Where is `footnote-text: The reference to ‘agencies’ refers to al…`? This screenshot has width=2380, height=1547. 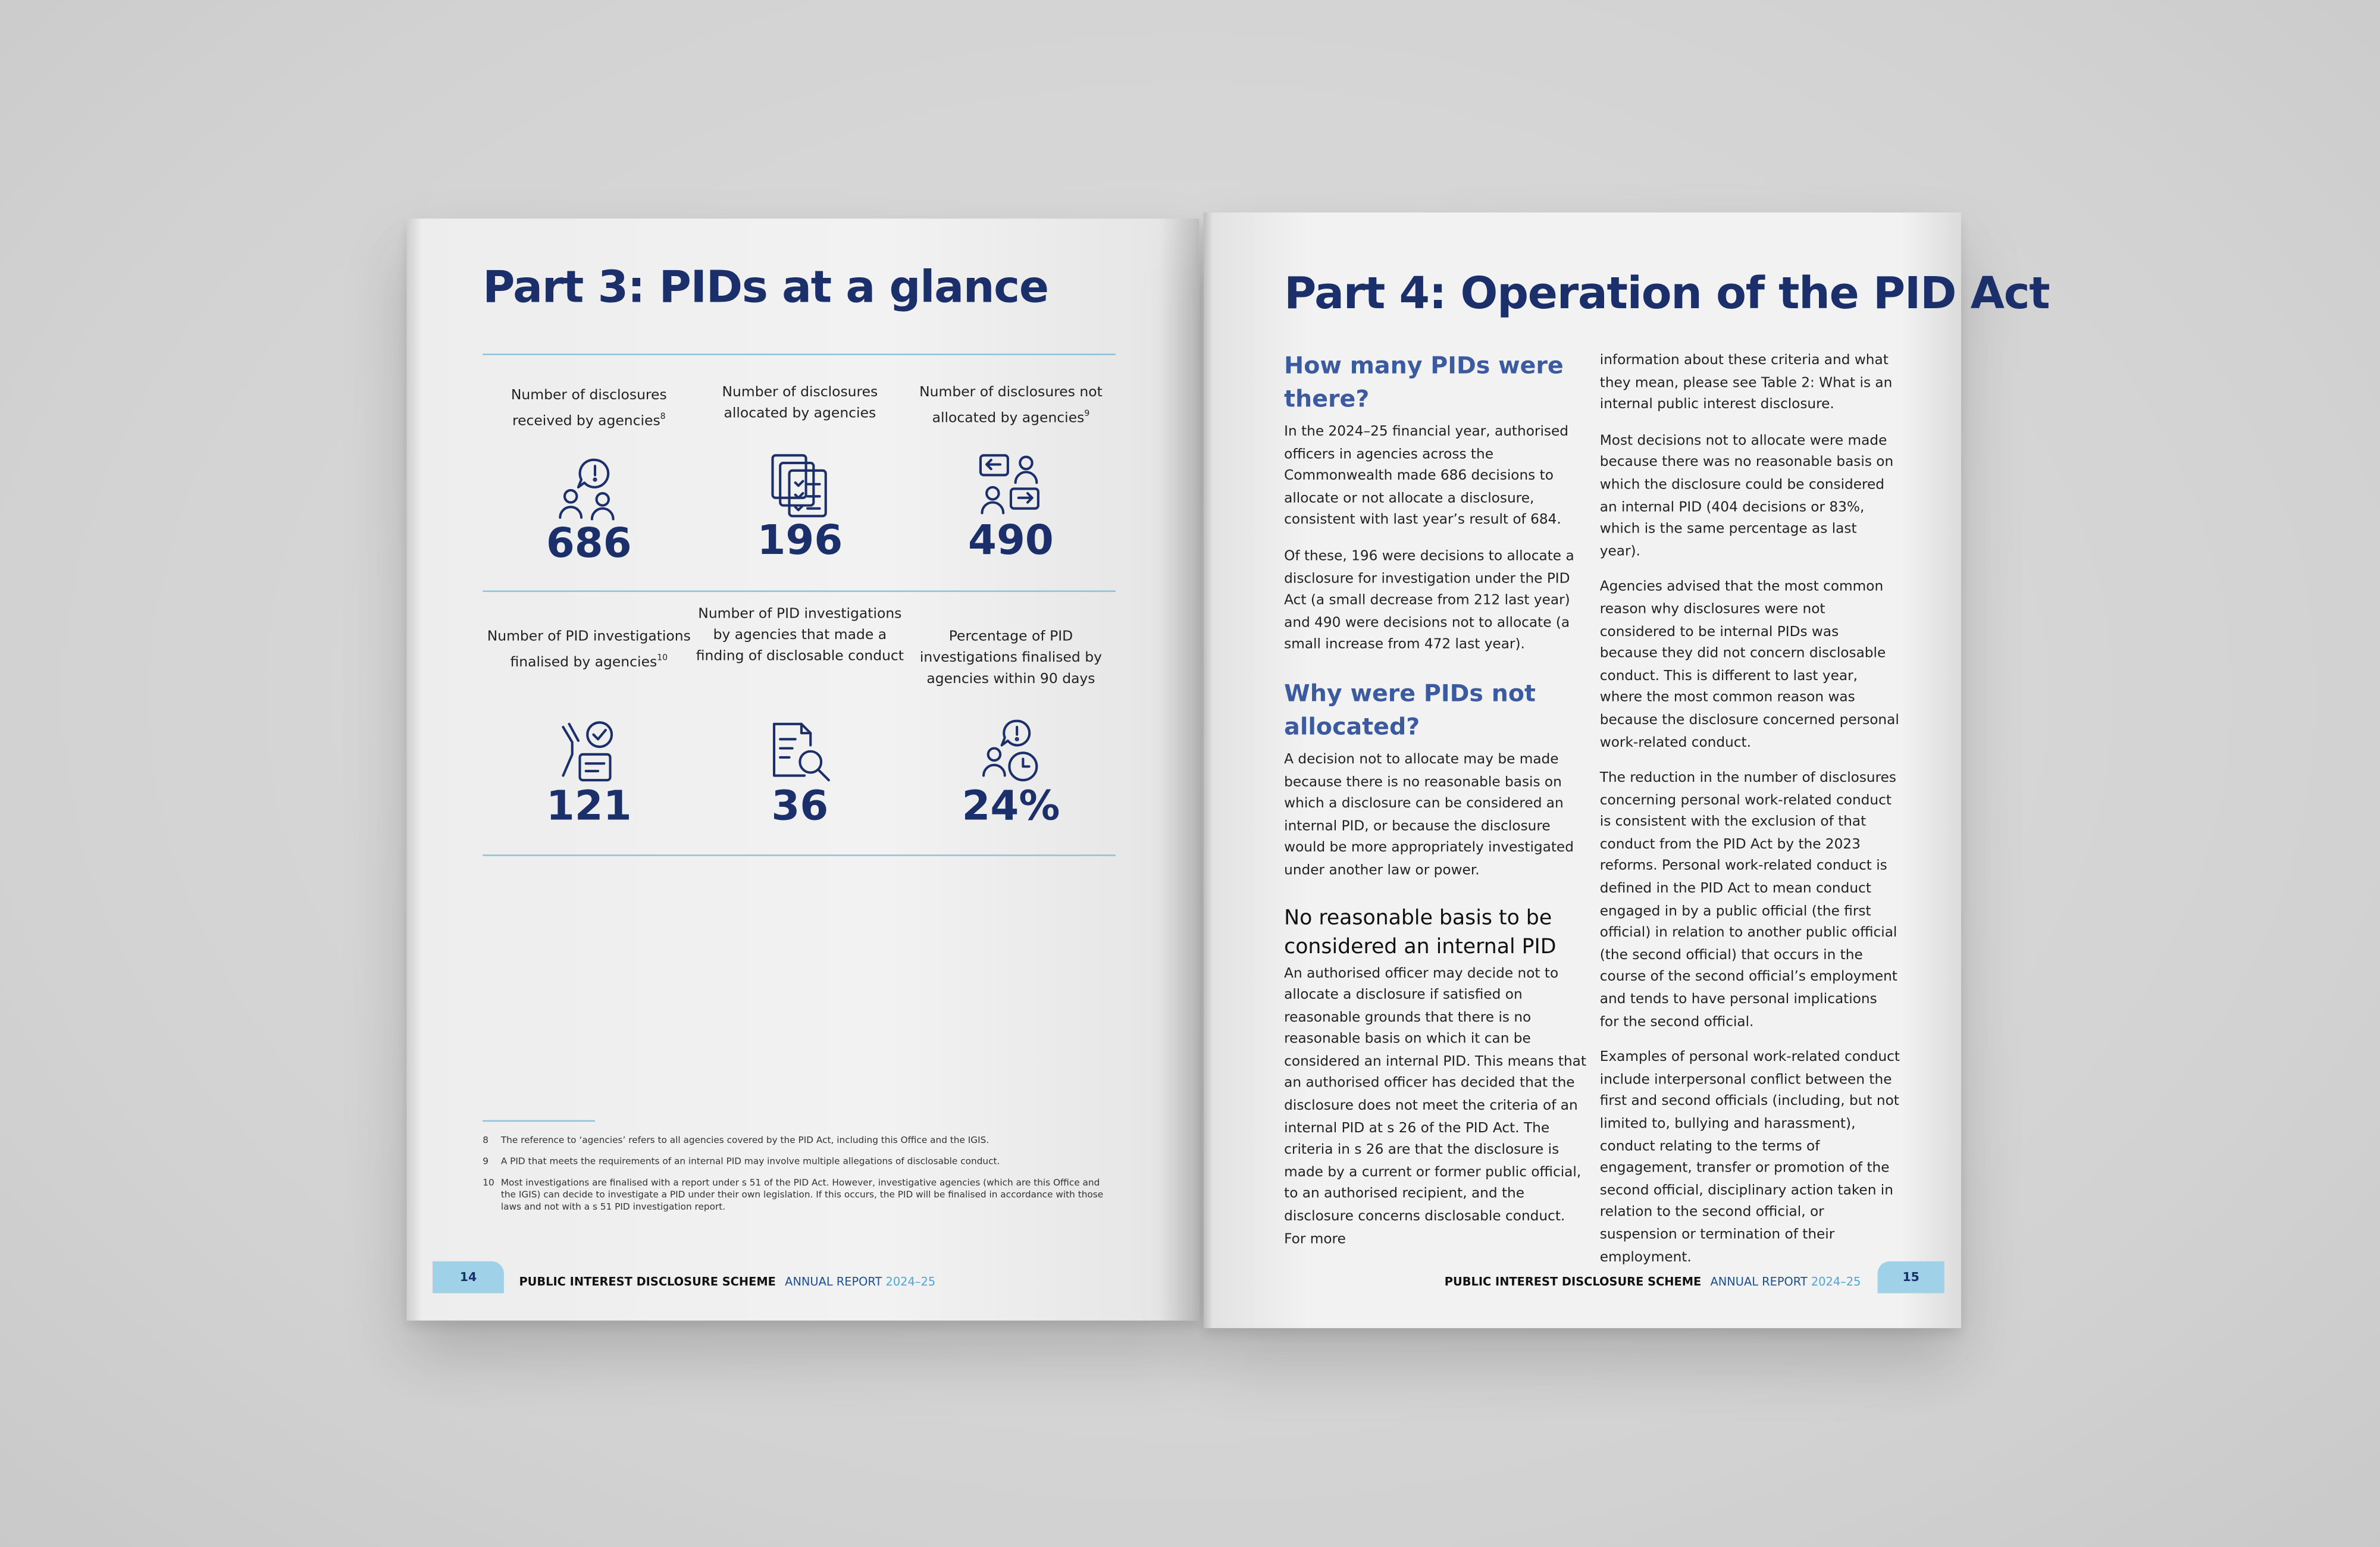 footnote-text: The reference to ‘agencies’ refers to al… is located at coordinates (744, 1141).